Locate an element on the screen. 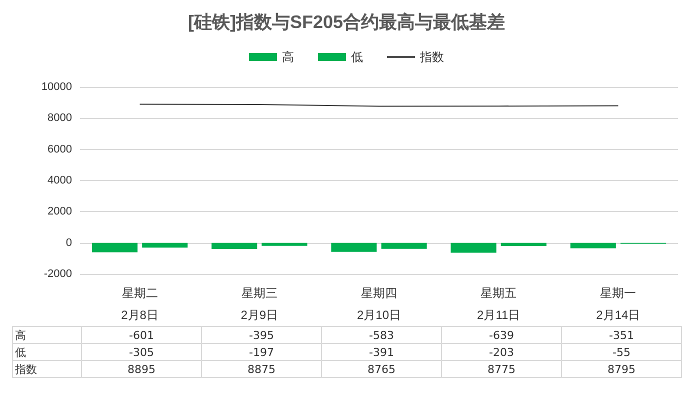  data-label: 8895 is located at coordinates (142, 369).